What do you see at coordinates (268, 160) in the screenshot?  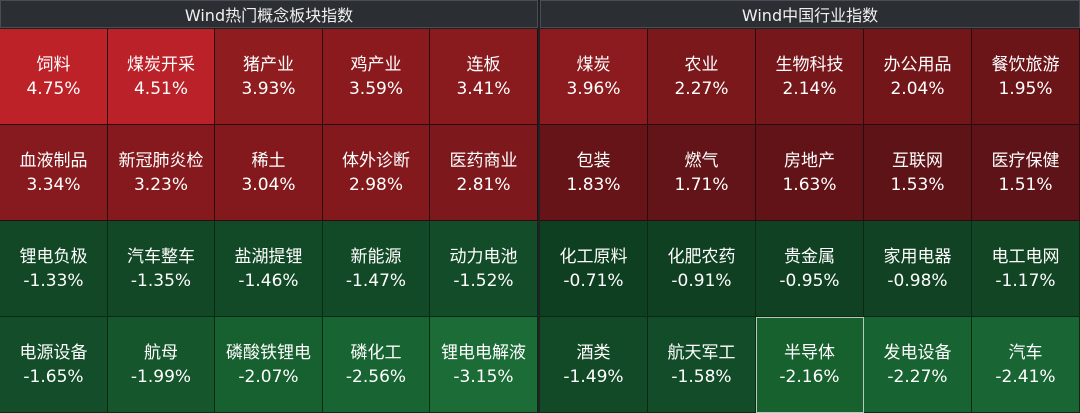 I see `sector-name: 稀土` at bounding box center [268, 160].